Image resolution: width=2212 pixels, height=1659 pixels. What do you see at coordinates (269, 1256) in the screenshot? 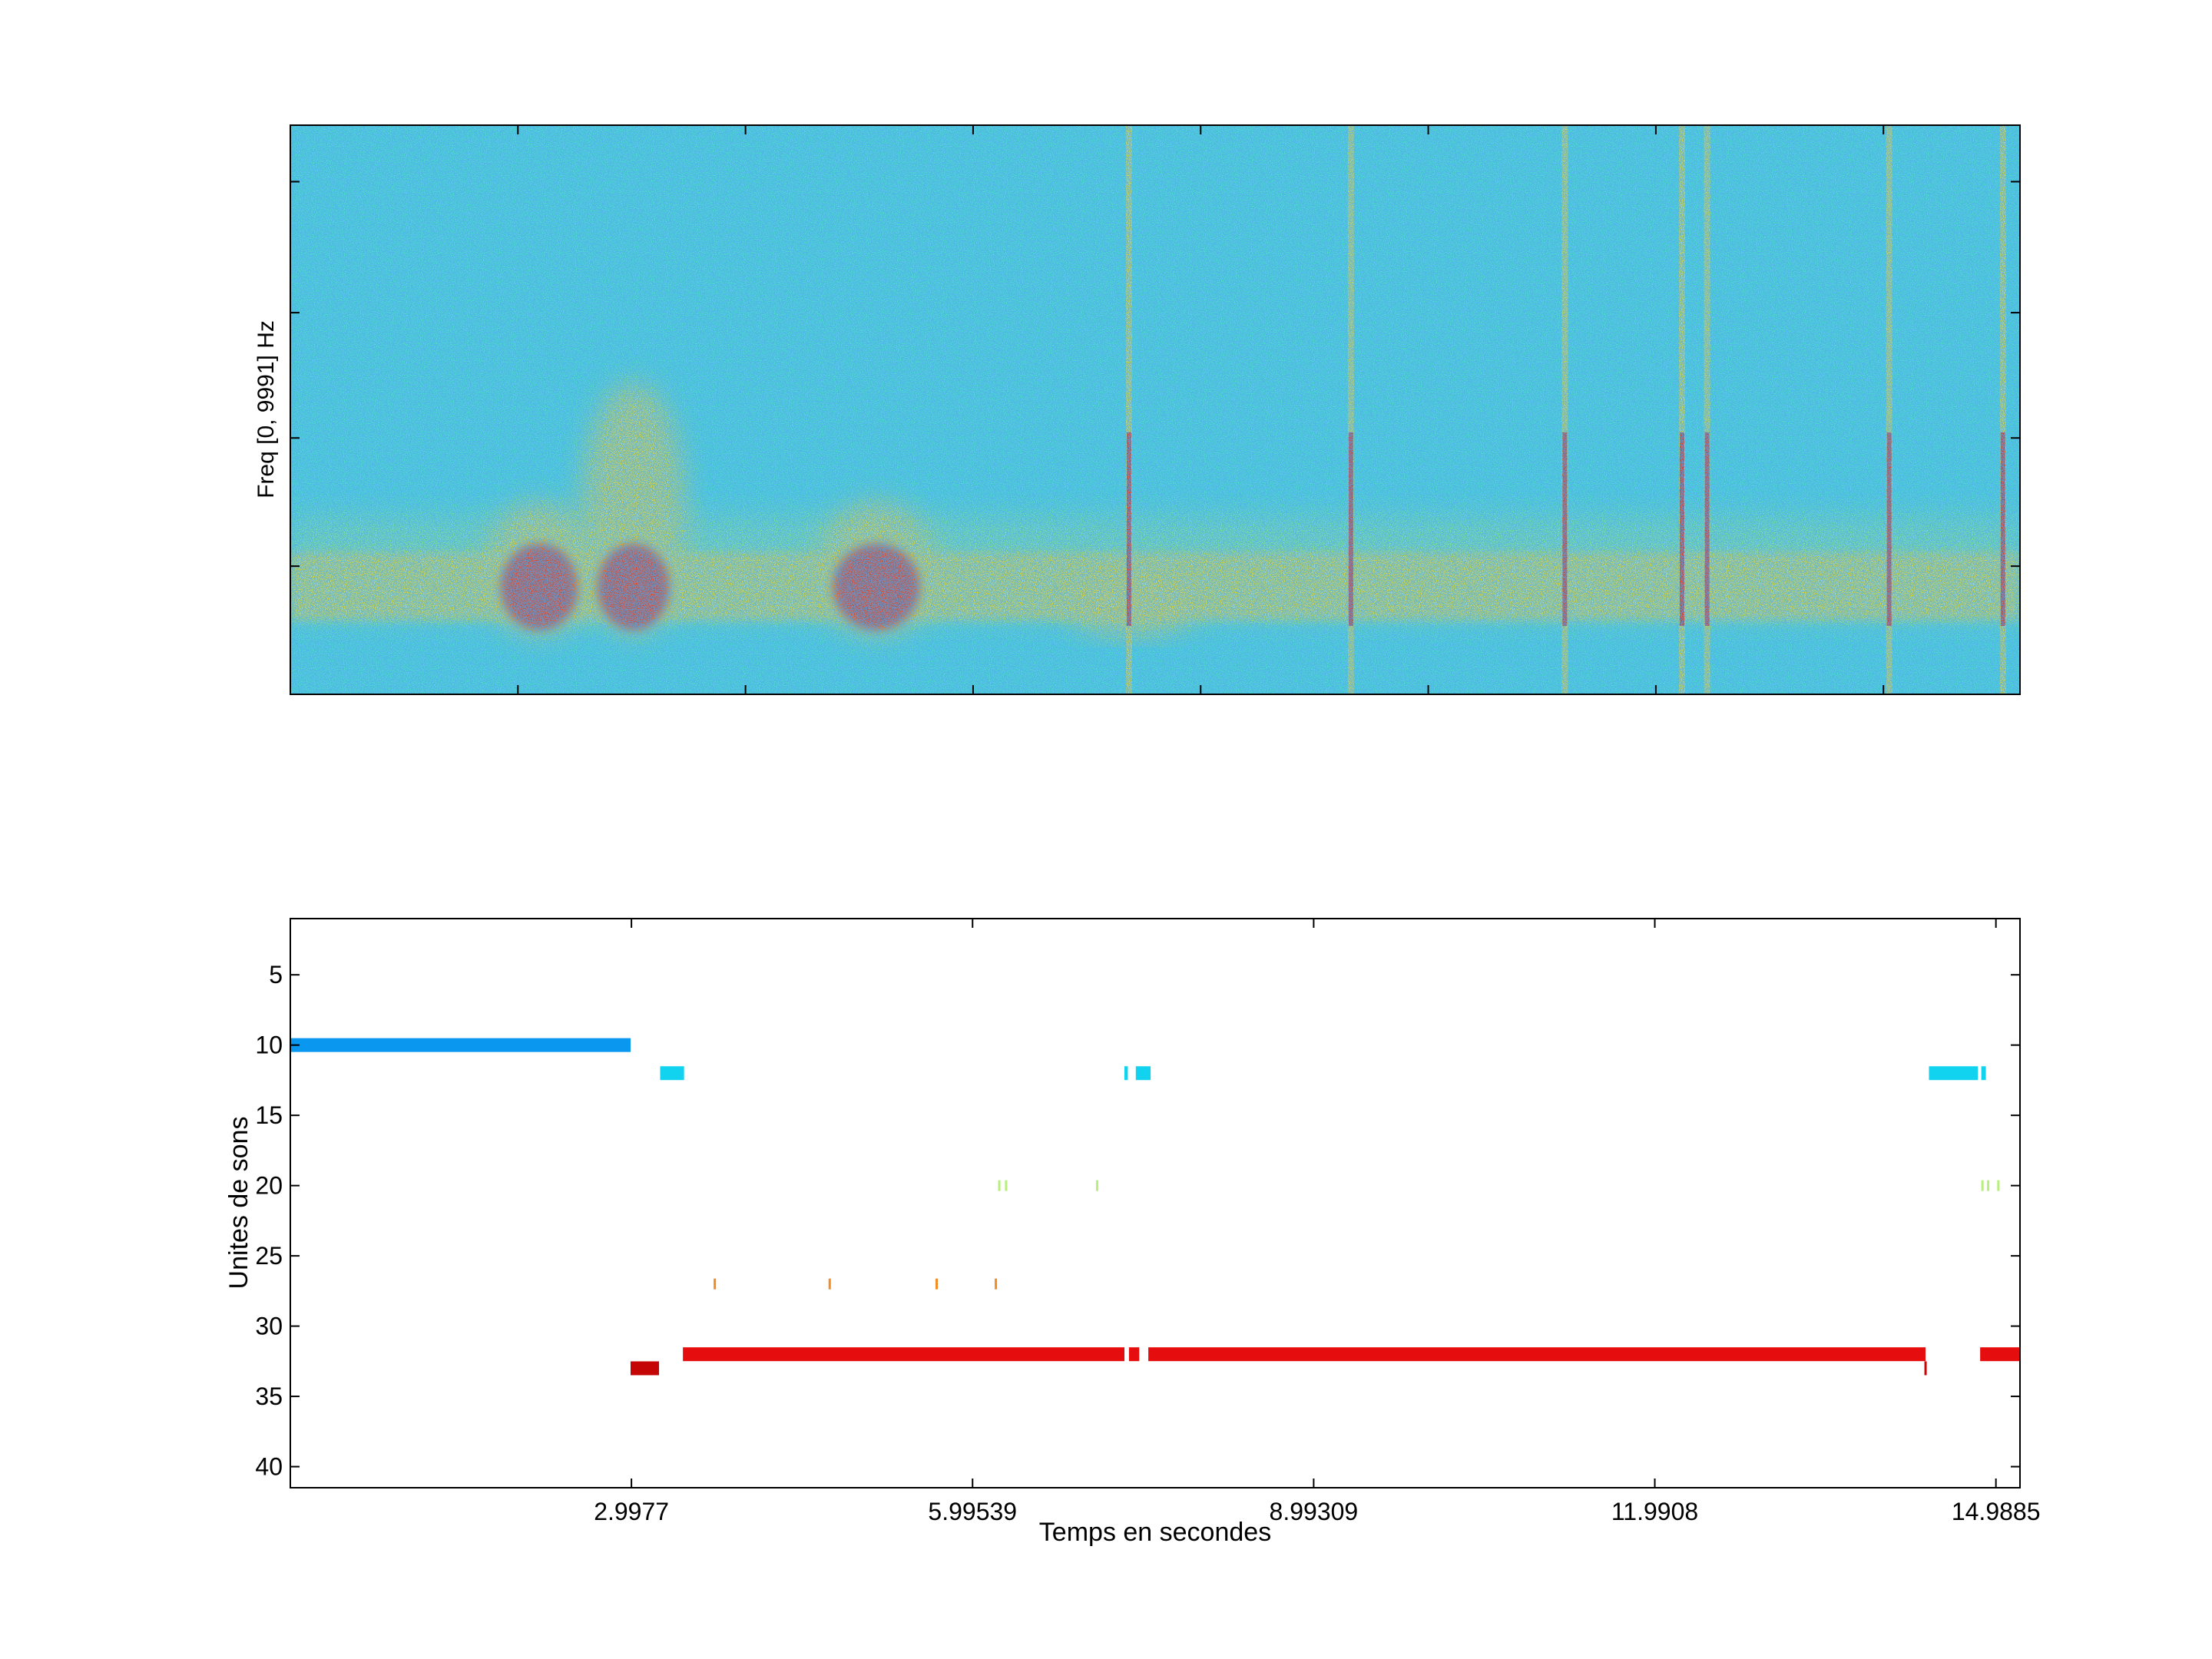
I see `units-ytick-label-4: 25` at bounding box center [269, 1256].